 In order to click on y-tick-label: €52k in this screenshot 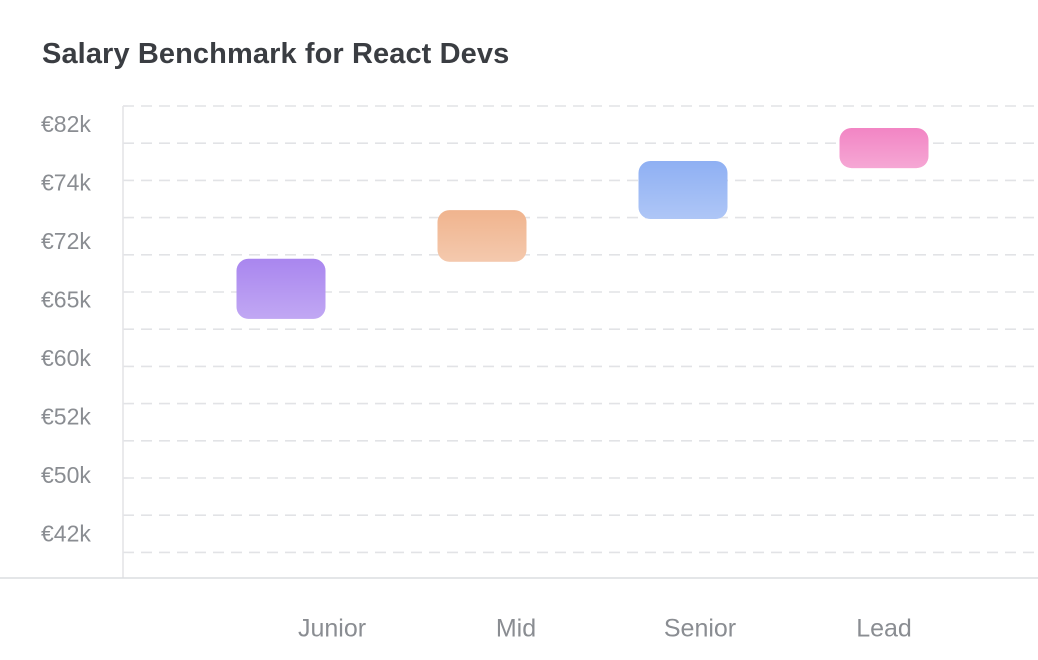, I will do `click(66, 417)`.